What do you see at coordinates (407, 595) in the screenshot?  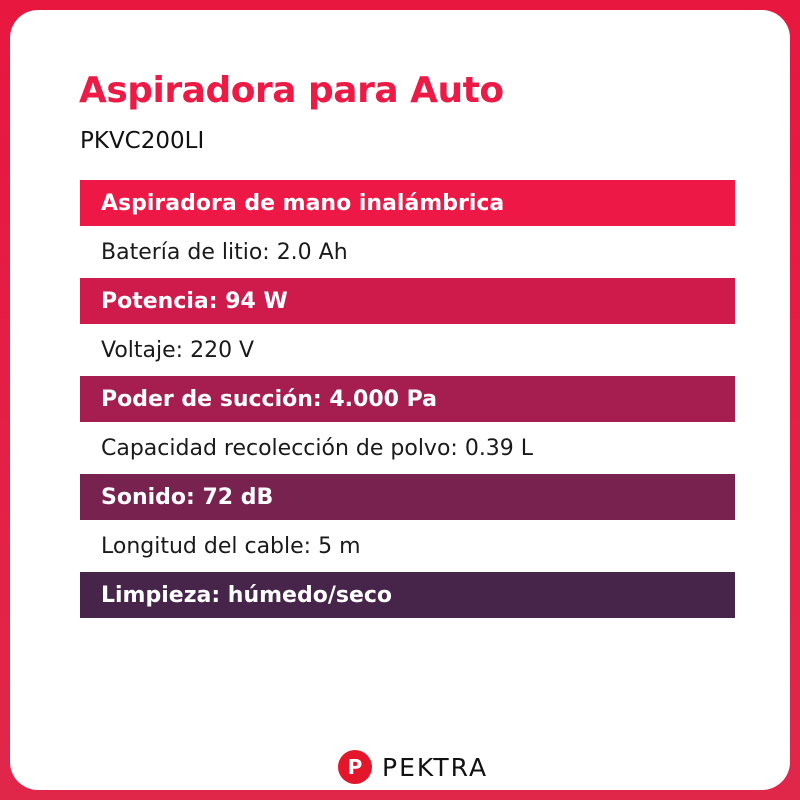 I see `spec-row: Limpieza: húmedo/seco` at bounding box center [407, 595].